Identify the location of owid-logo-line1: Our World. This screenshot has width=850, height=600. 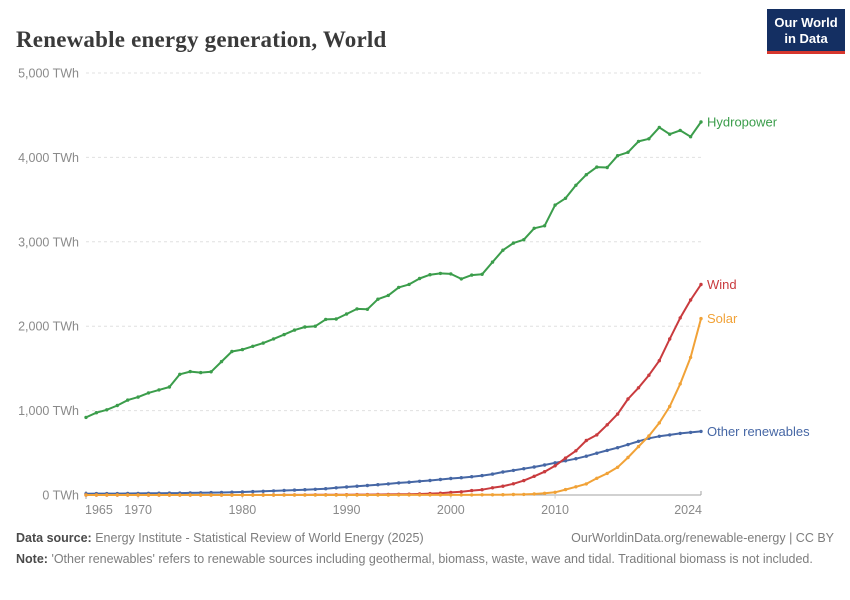
(806, 22).